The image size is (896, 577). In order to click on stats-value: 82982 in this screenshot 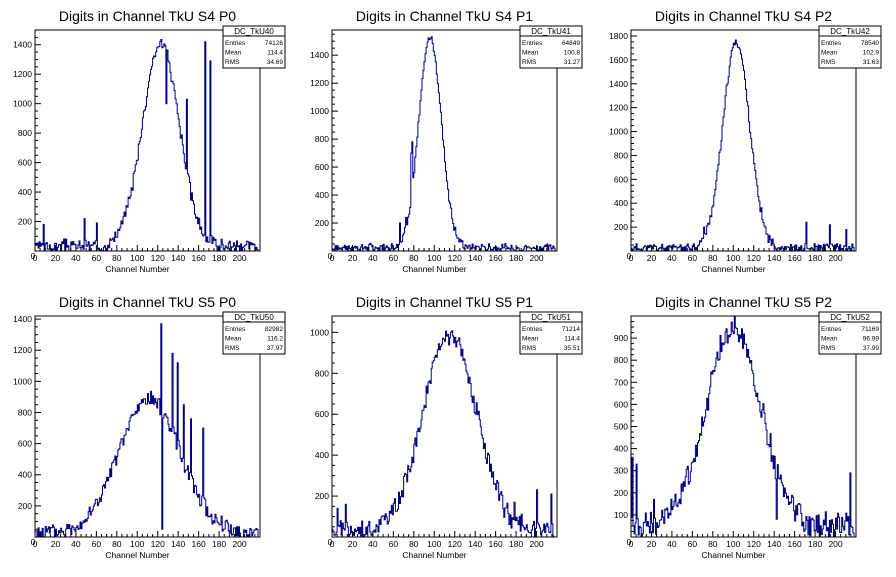, I will do `click(274, 329)`.